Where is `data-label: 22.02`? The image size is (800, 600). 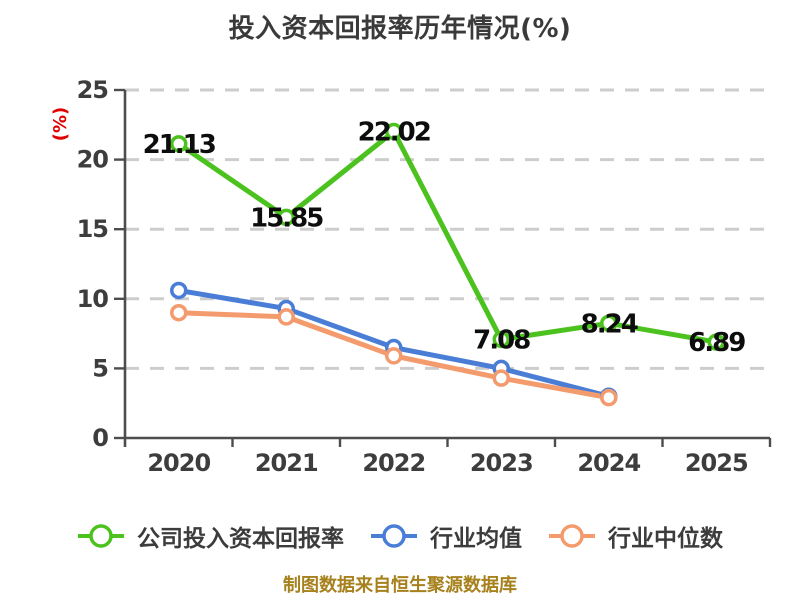
data-label: 22.02 is located at coordinates (394, 132).